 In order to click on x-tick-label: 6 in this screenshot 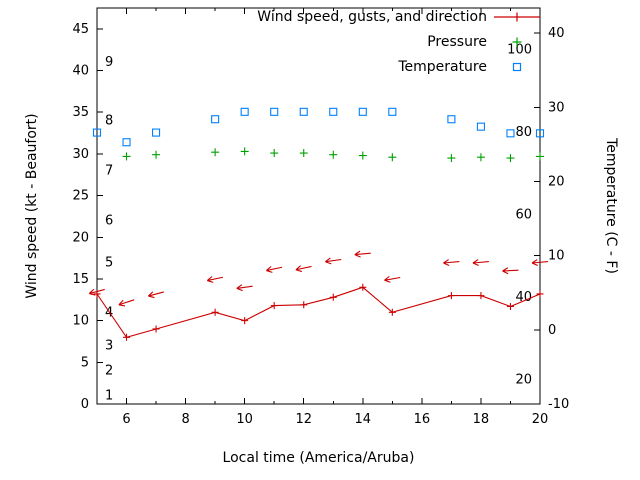, I will do `click(126, 419)`.